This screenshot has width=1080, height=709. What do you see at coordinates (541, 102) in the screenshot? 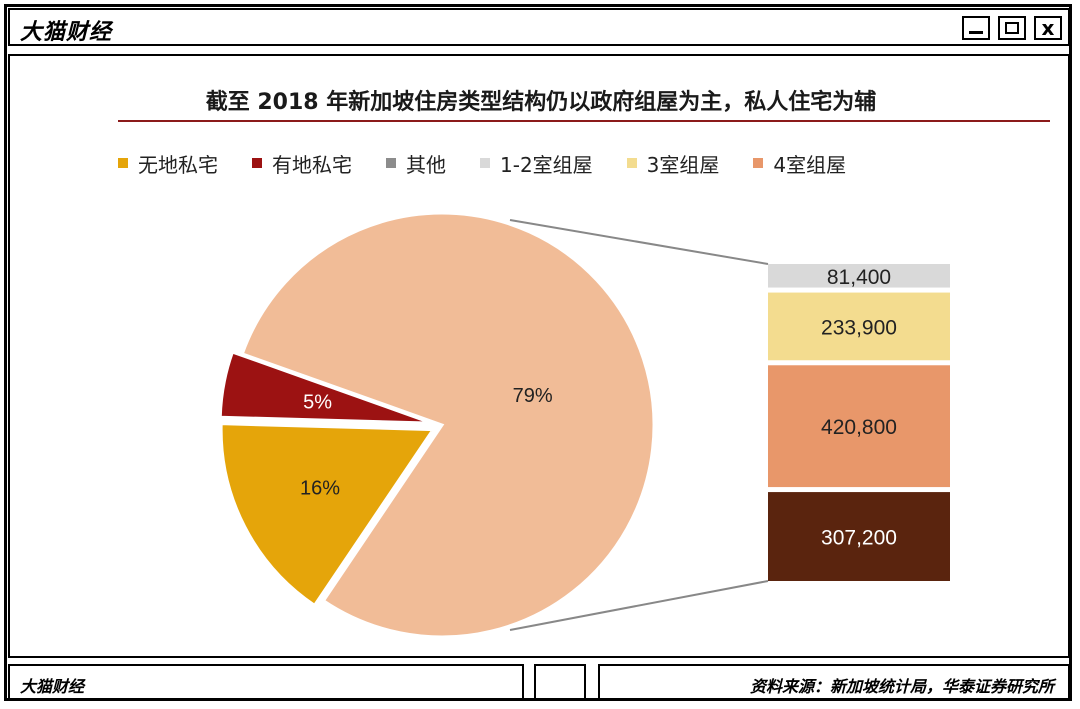
I see `chart-title: 截至 2018 年新加坡住房类型结构仍以政府组屋为主，私人住宅为辅` at bounding box center [541, 102].